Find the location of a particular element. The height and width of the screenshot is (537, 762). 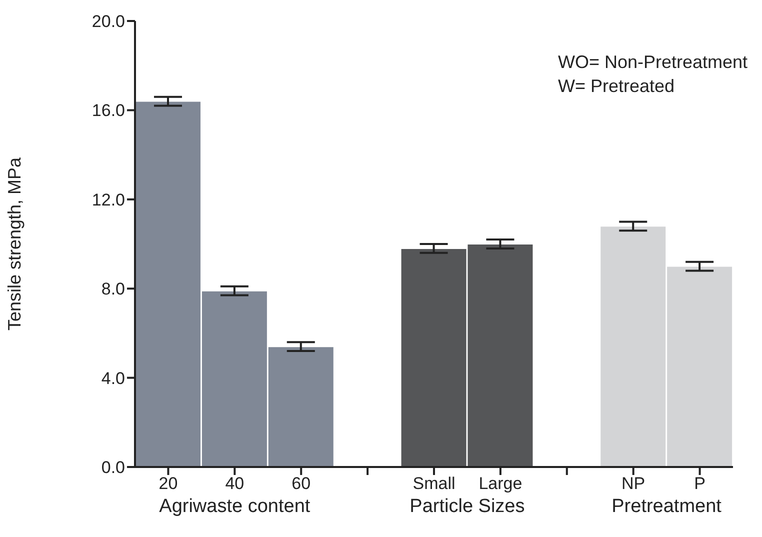

y-tick-label: 4.0 is located at coordinates (113, 378).